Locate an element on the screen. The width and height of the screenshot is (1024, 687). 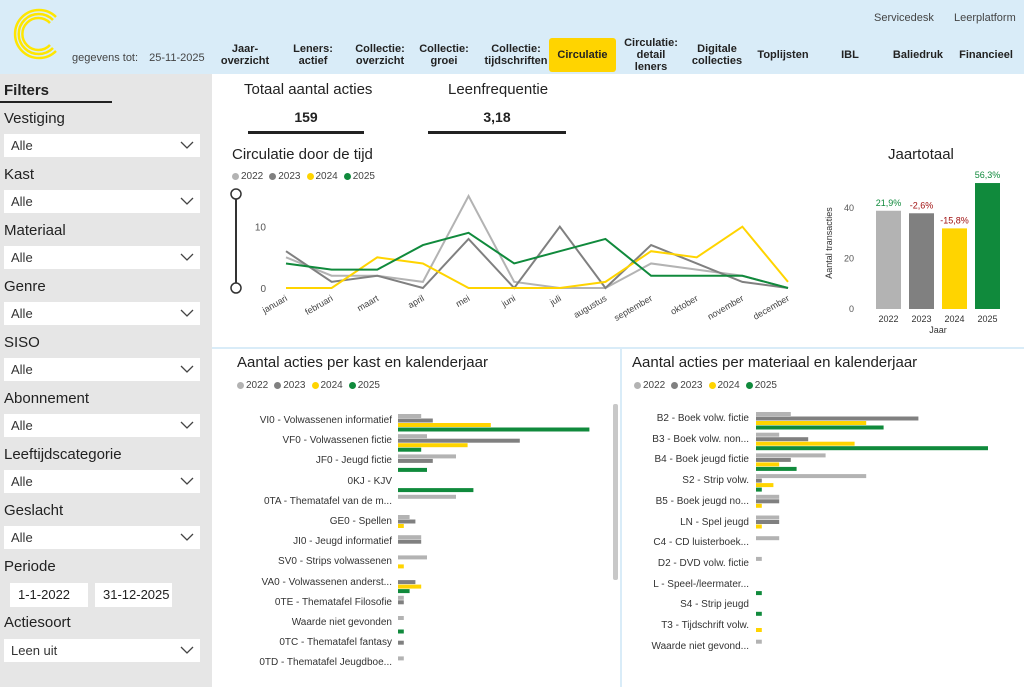
nav-tab: Collectie: tijdschriften is located at coordinates (516, 55).